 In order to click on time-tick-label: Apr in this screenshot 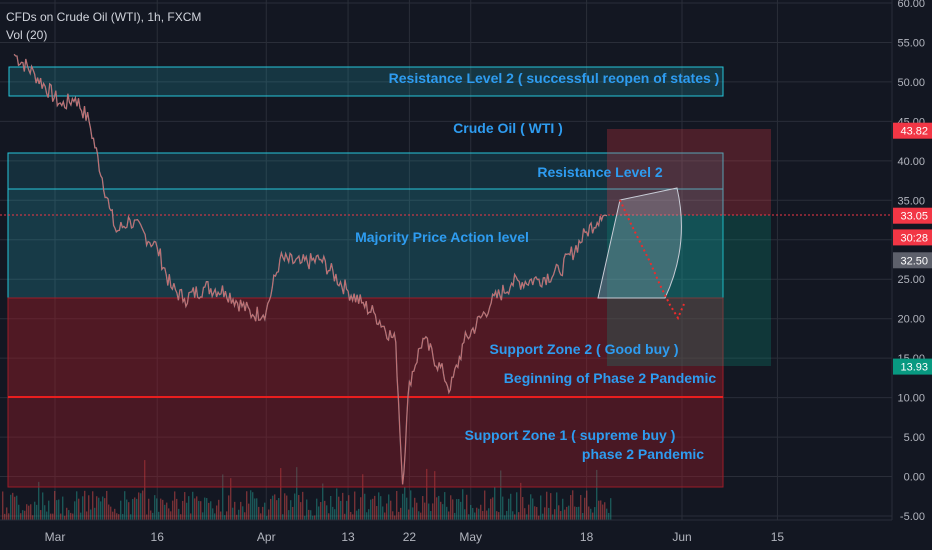, I will do `click(266, 537)`.